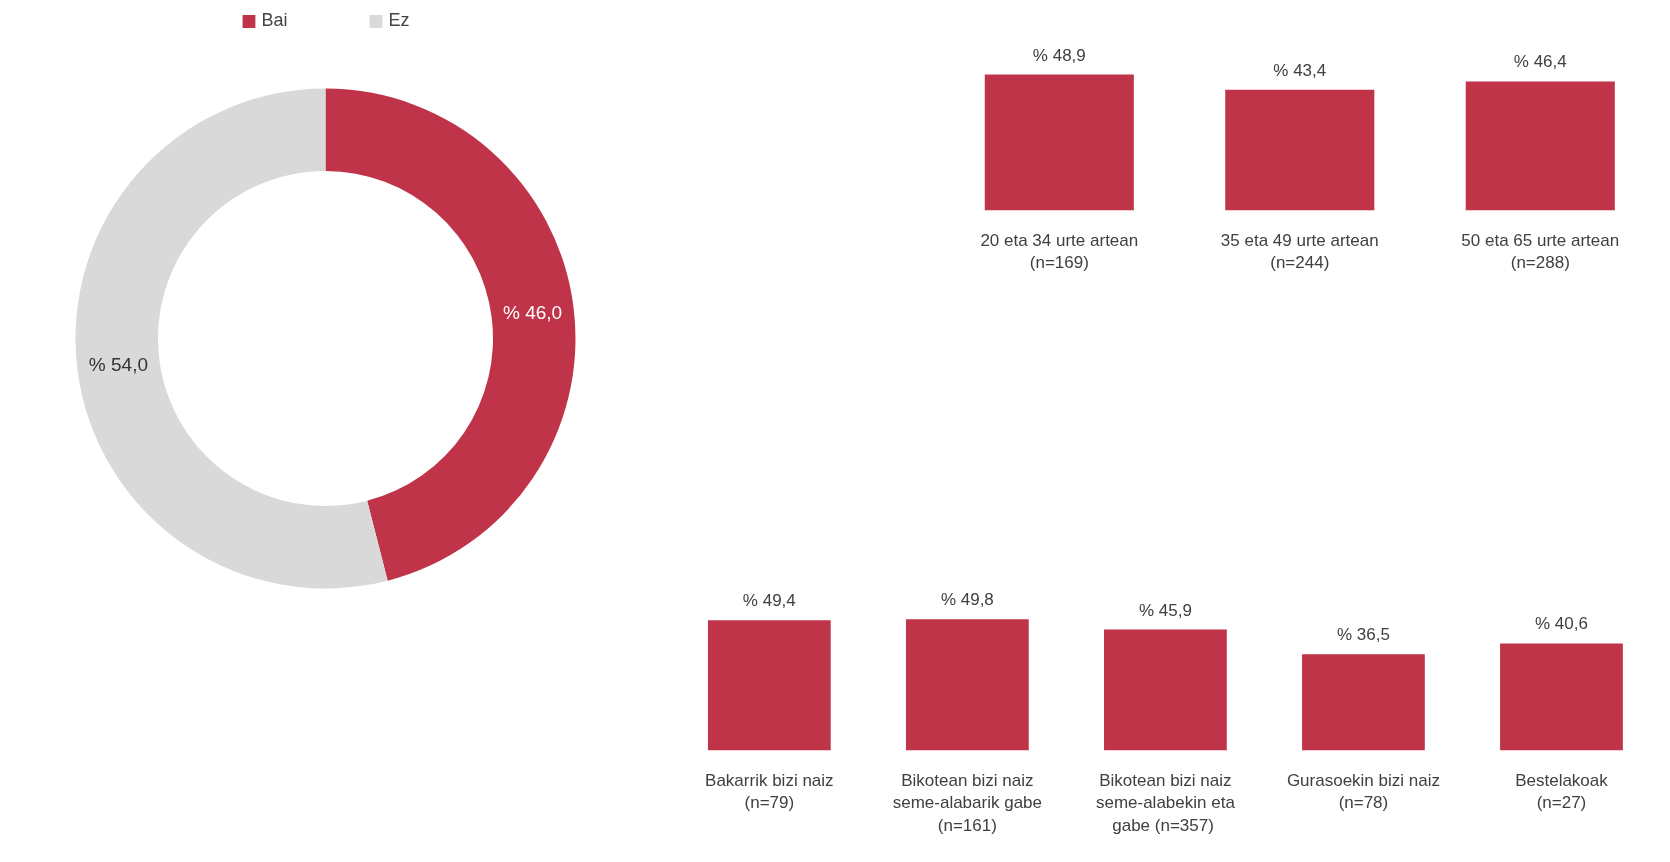 The height and width of the screenshot is (862, 1670). I want to click on x-tick-label: Bakarrik bizi naiz (n=79), so click(769, 791).